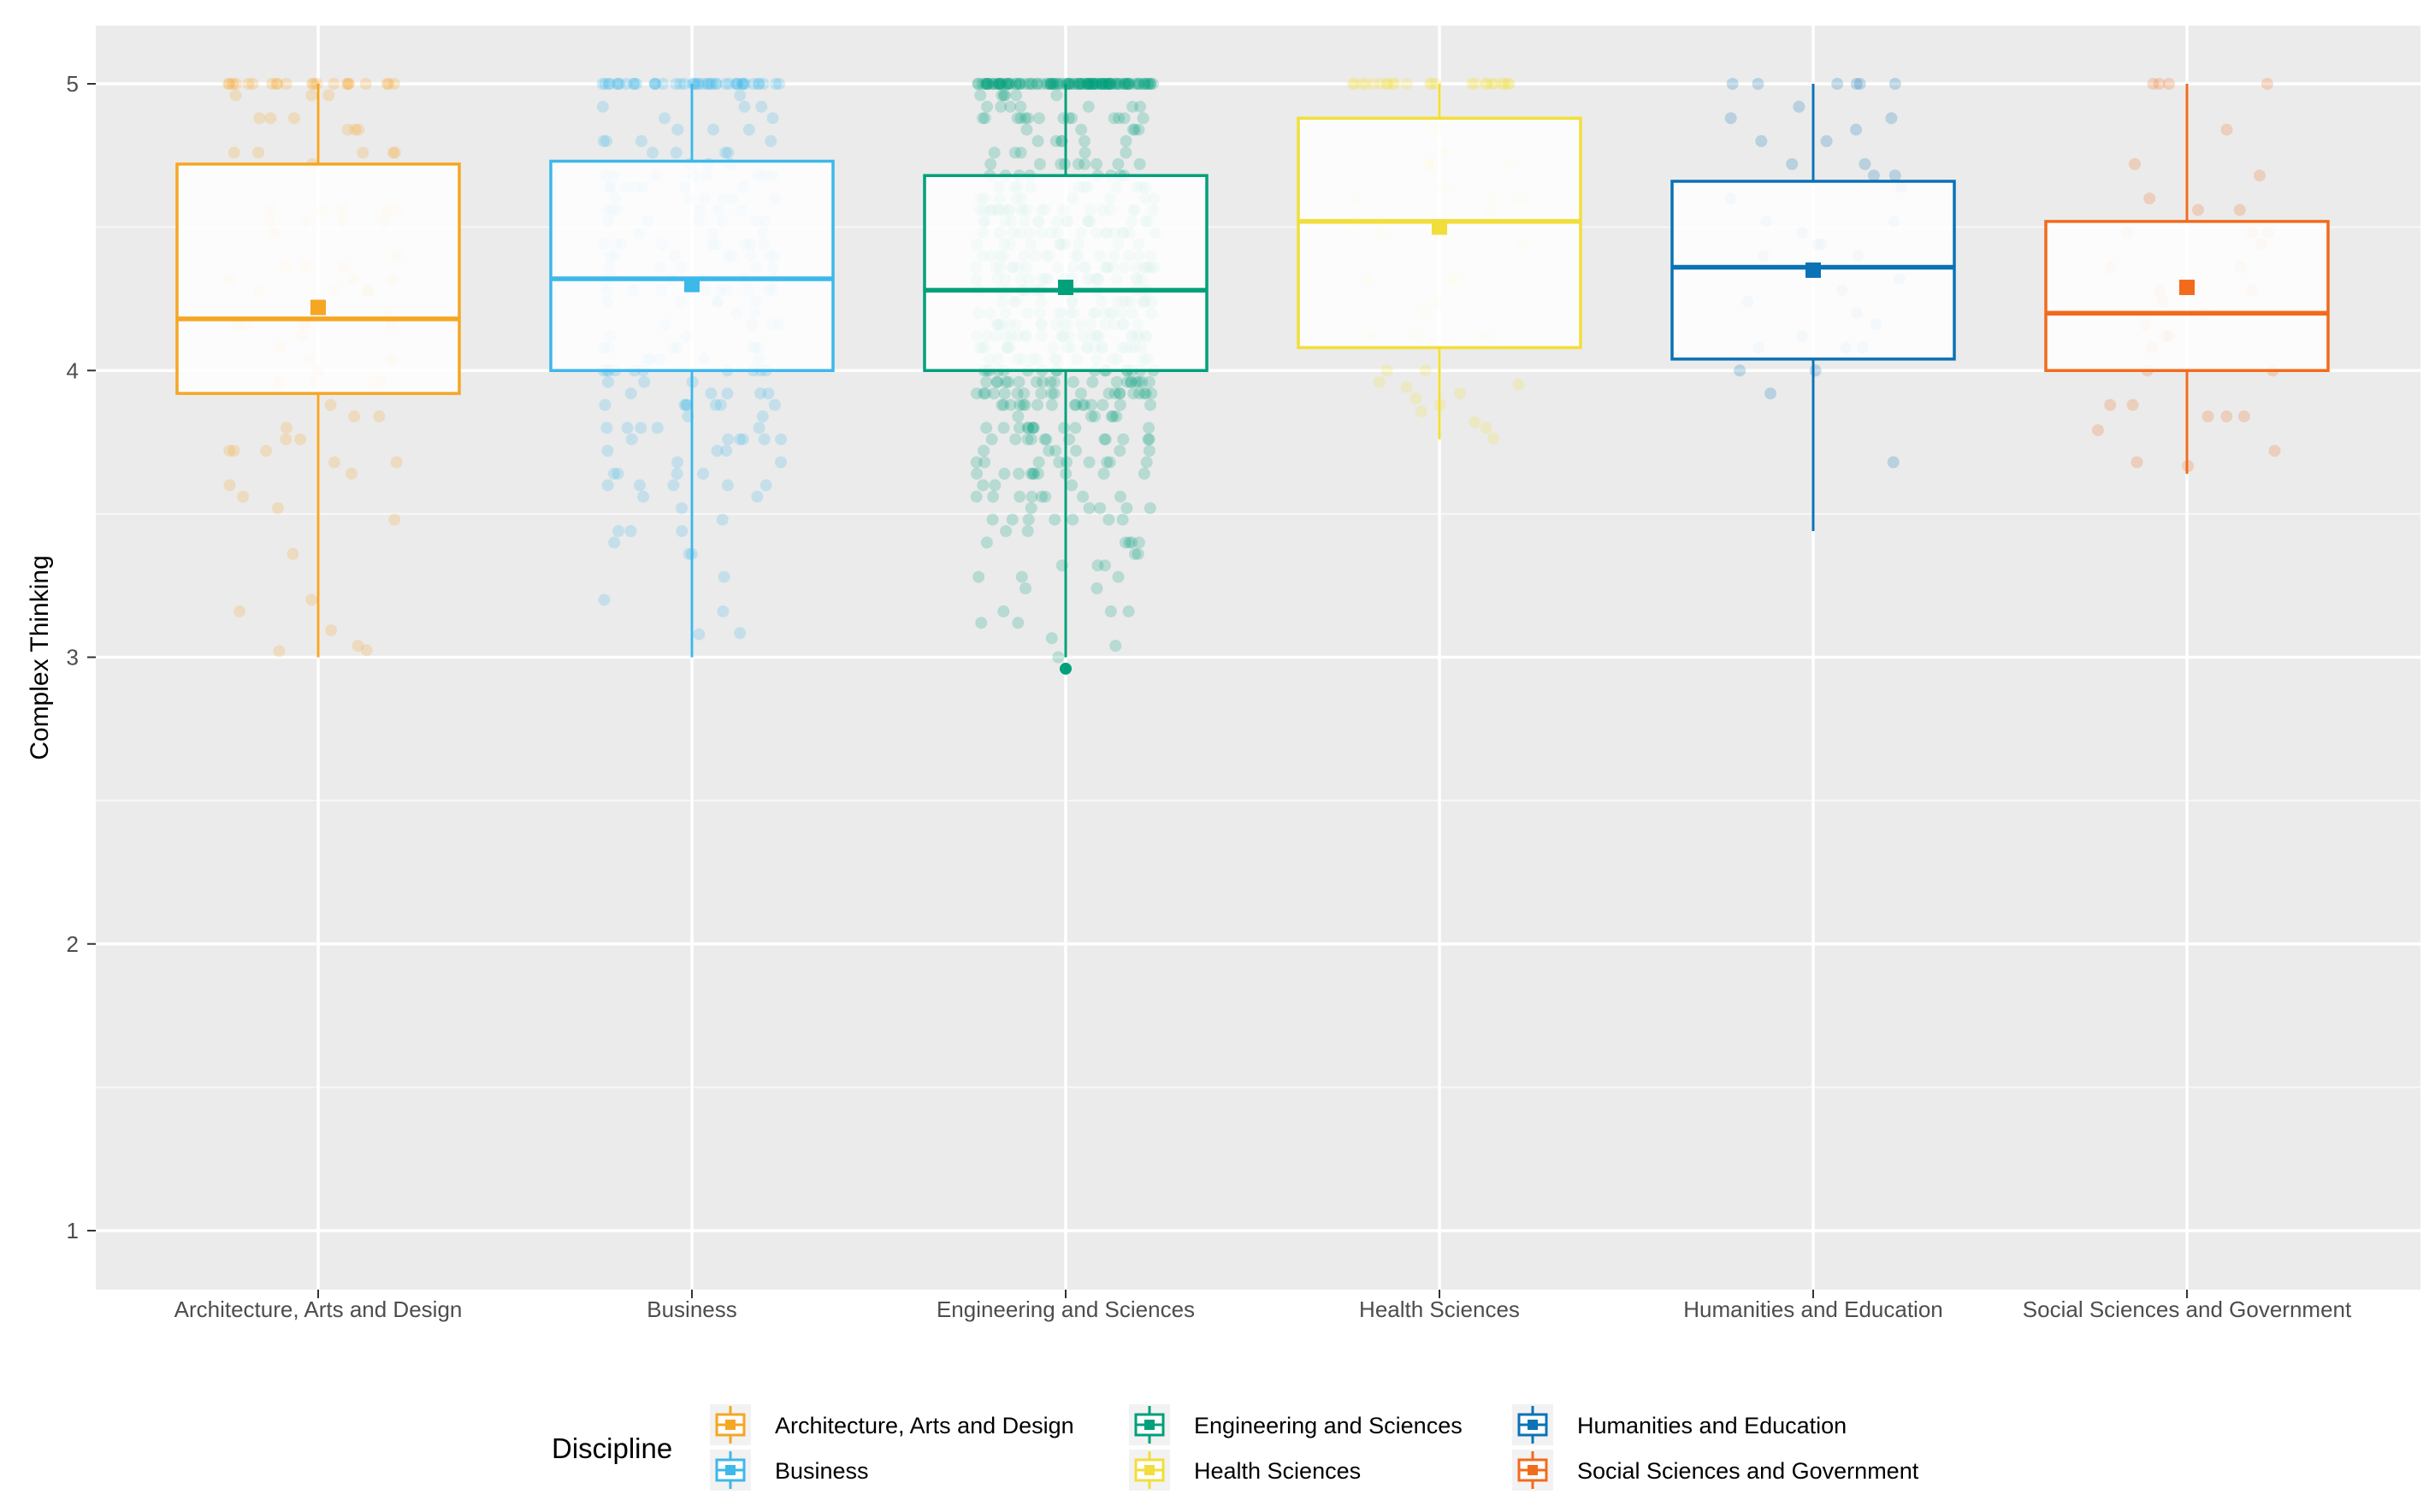 The width and height of the screenshot is (2429, 1512). Describe the element at coordinates (1748, 1471) in the screenshot. I see `legend-label: Social Sciences and Government` at that location.